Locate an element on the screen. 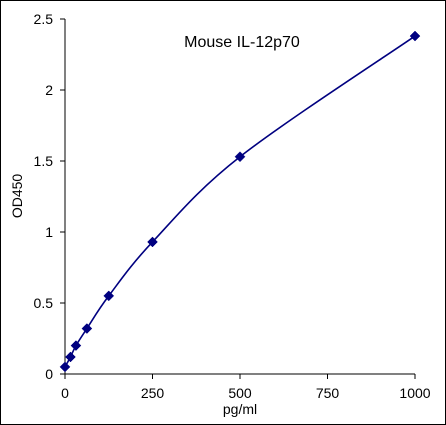  y-tick-label: 2.5 is located at coordinates (44, 19).